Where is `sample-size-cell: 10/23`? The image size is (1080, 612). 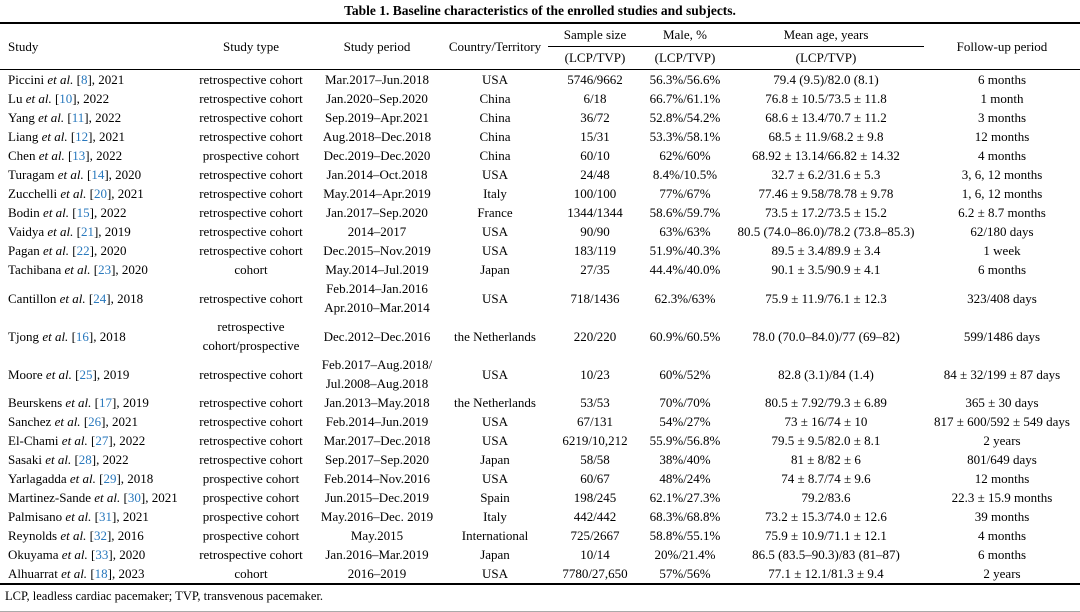
sample-size-cell: 10/23 is located at coordinates (595, 374).